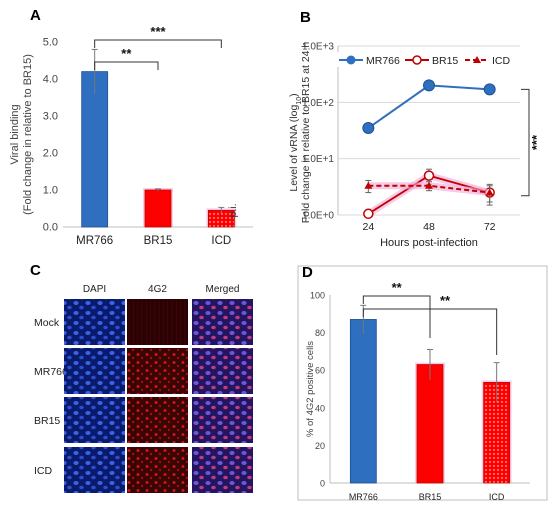 This screenshot has width=550, height=506. I want to click on y-tick-label: 4.0, so click(50, 80).